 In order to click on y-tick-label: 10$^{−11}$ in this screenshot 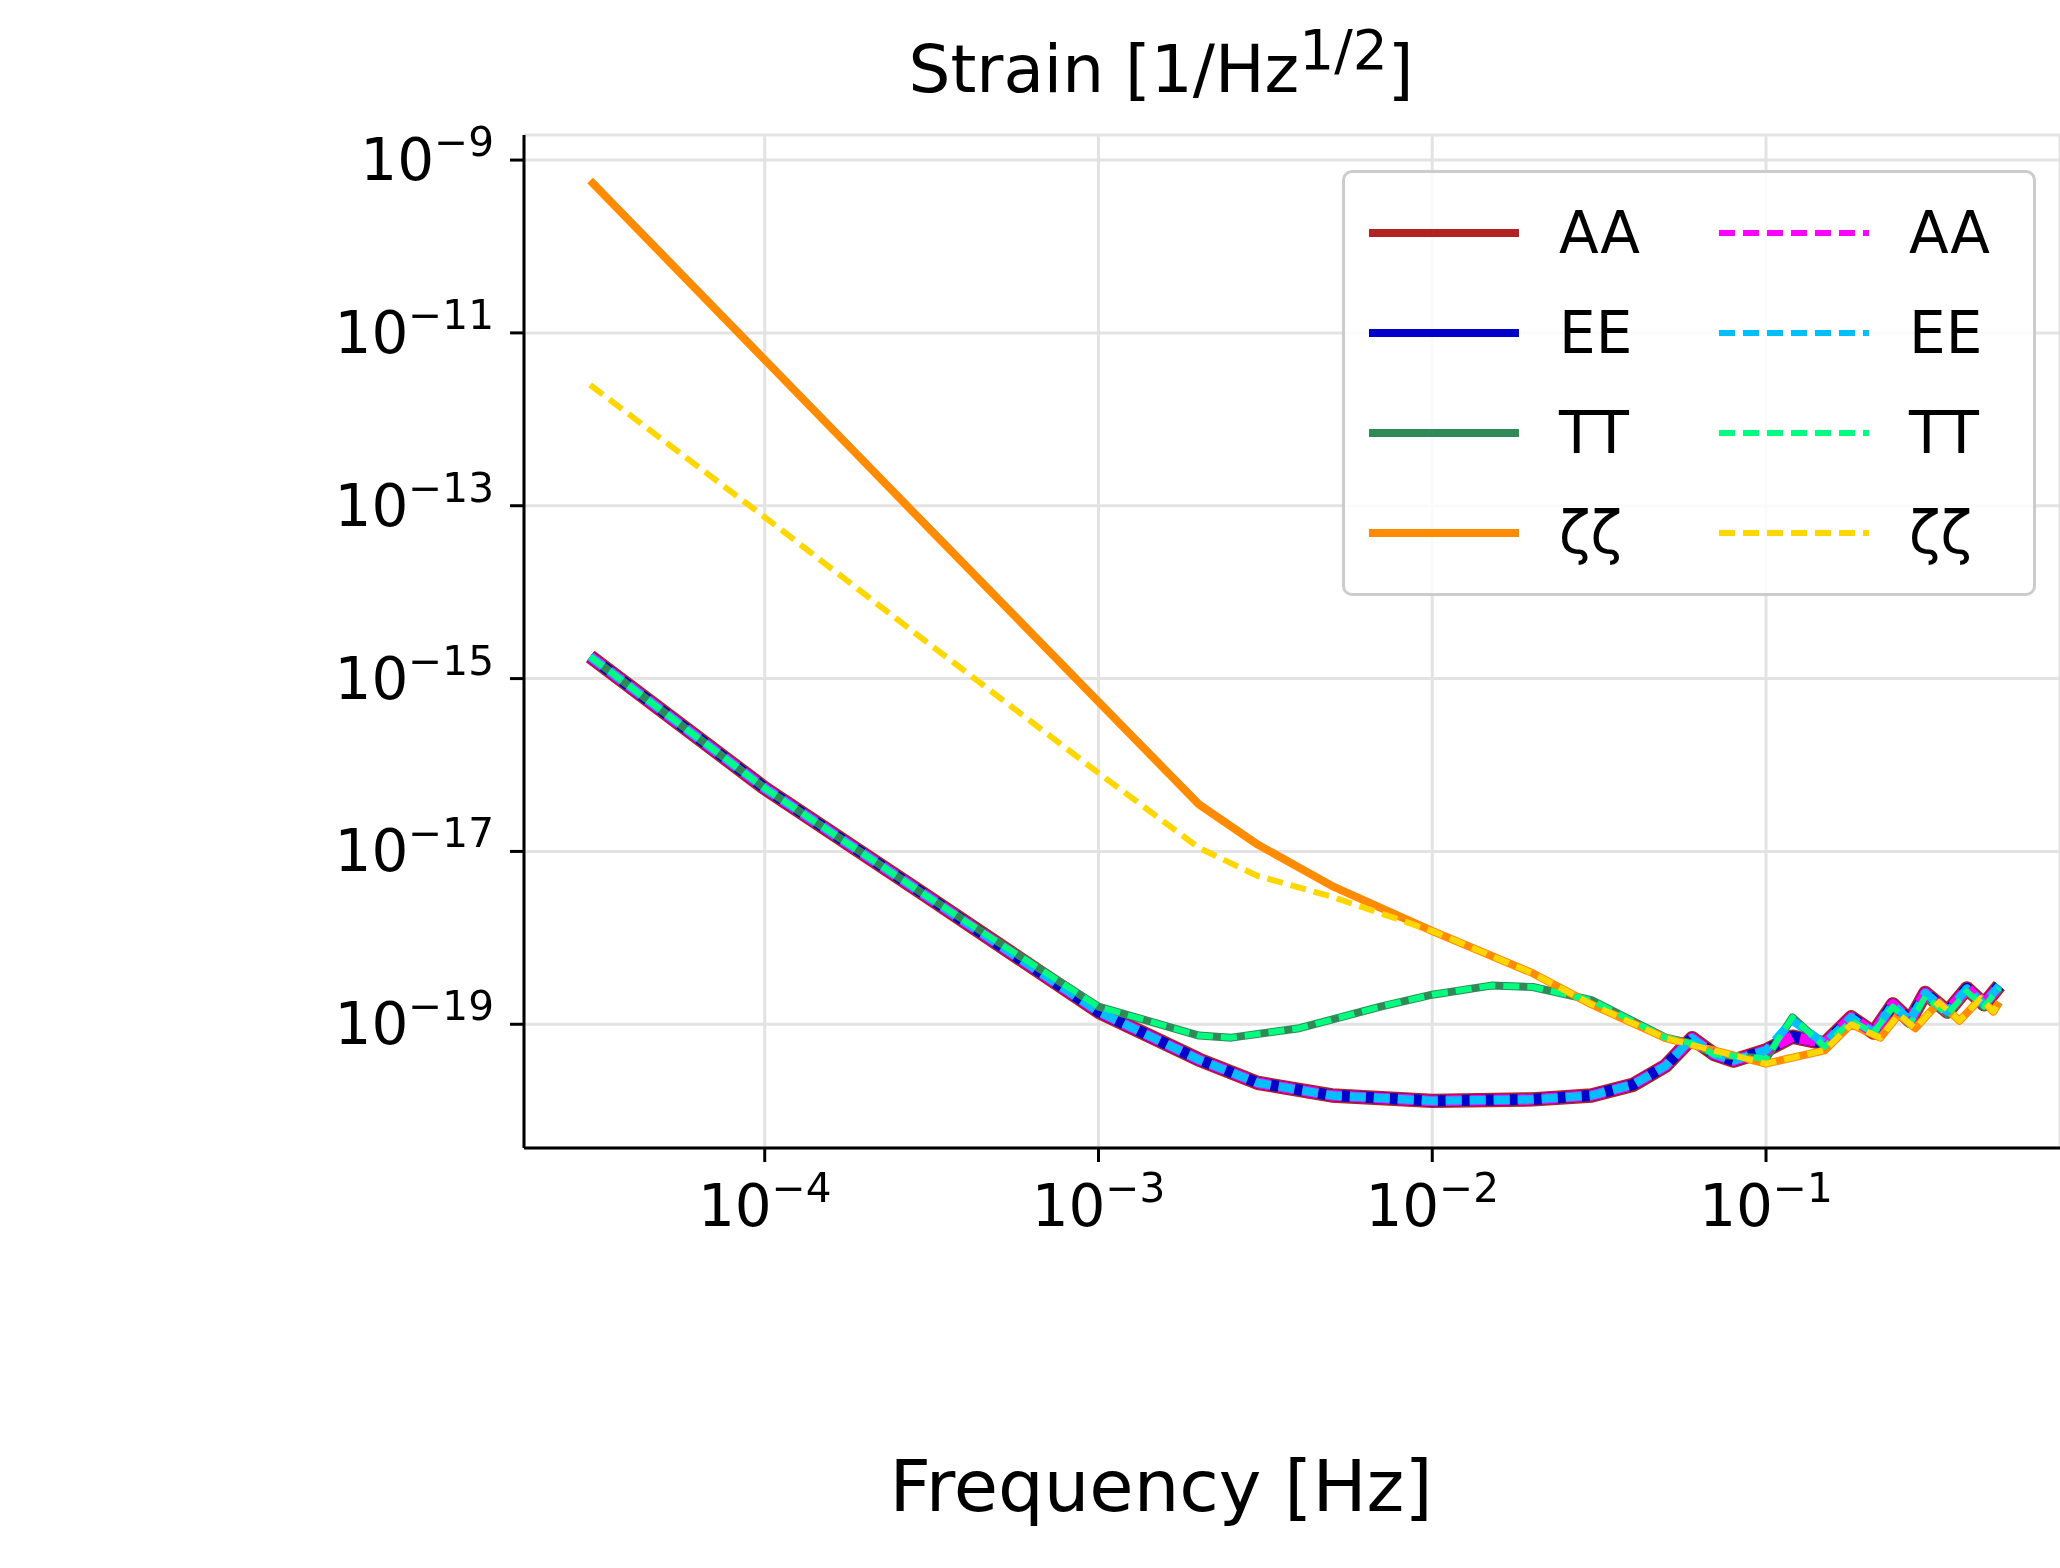, I will do `click(414, 328)`.